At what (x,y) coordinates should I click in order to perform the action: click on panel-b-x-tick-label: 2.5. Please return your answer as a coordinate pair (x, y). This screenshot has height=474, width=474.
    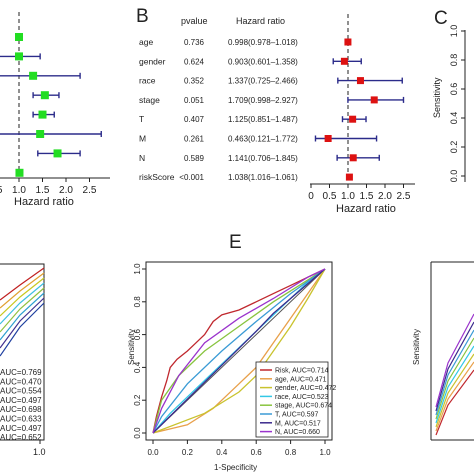
    Looking at the image, I should click on (404, 196).